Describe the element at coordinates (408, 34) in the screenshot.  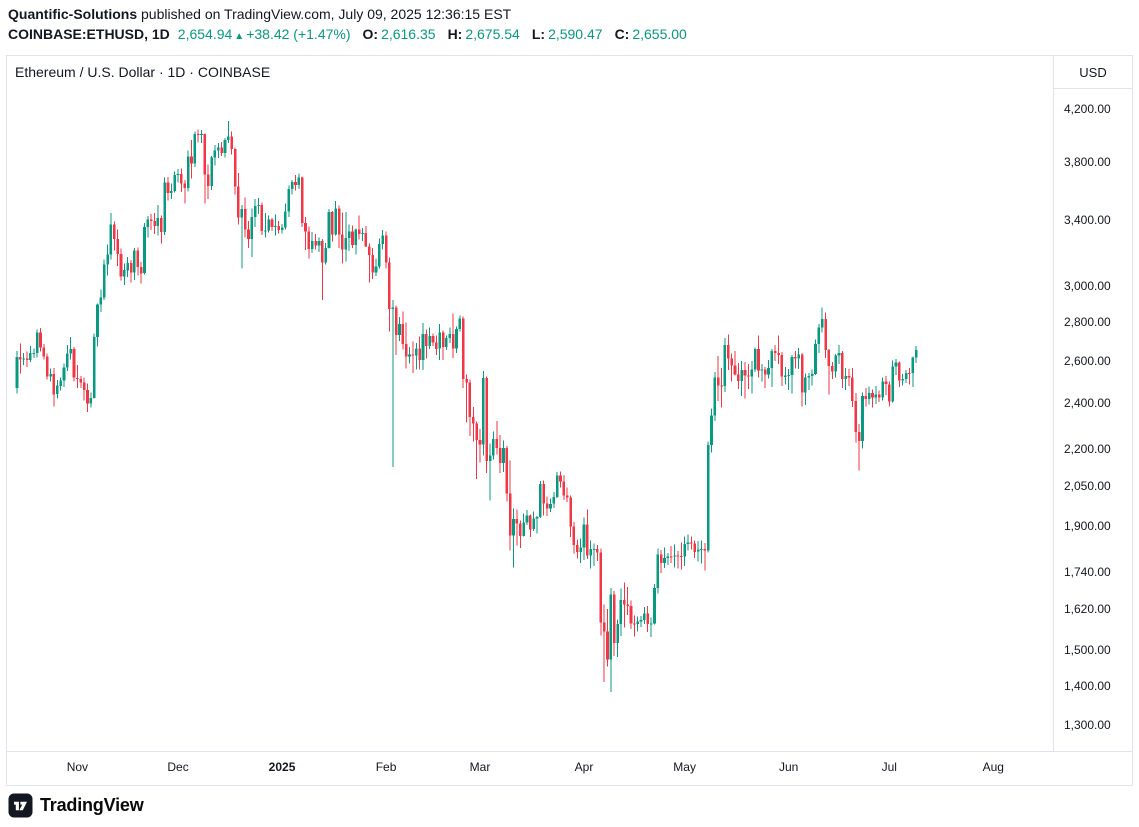
I see `open-value: 2,616.35` at that location.